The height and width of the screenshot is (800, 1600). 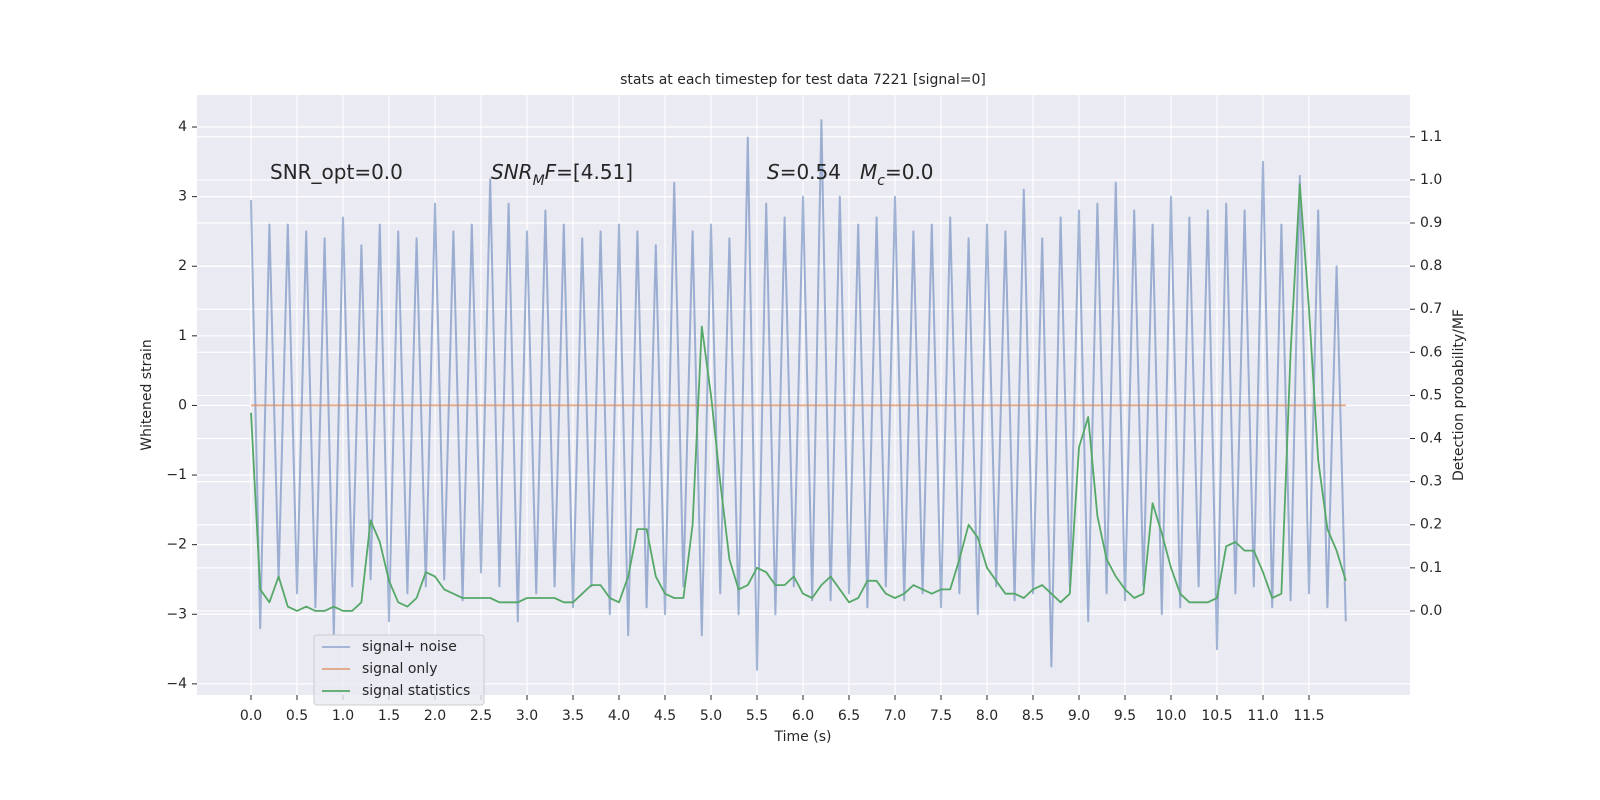 I want to click on y-axis-label: Whitened strain, so click(x=147, y=394).